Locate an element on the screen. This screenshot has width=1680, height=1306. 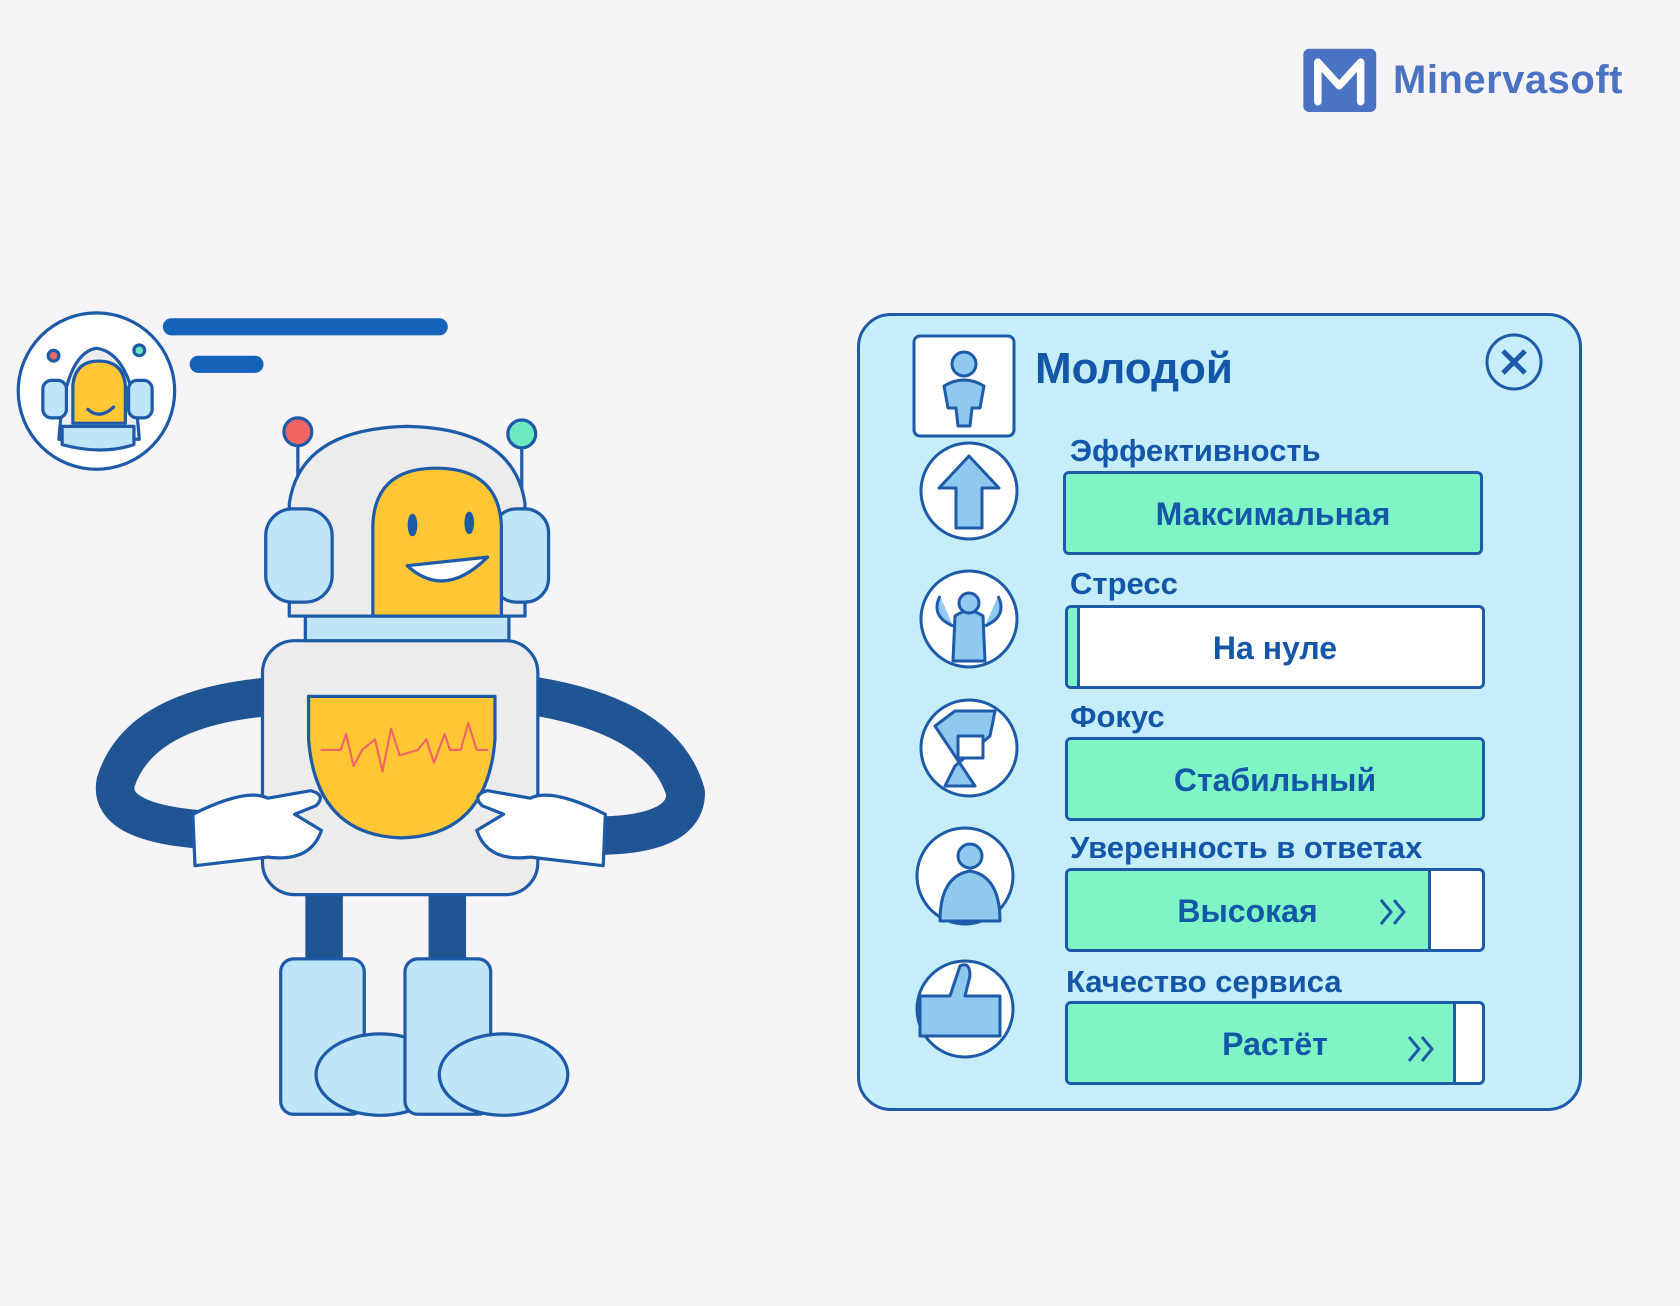
profile-figure is located at coordinates (964, 389).